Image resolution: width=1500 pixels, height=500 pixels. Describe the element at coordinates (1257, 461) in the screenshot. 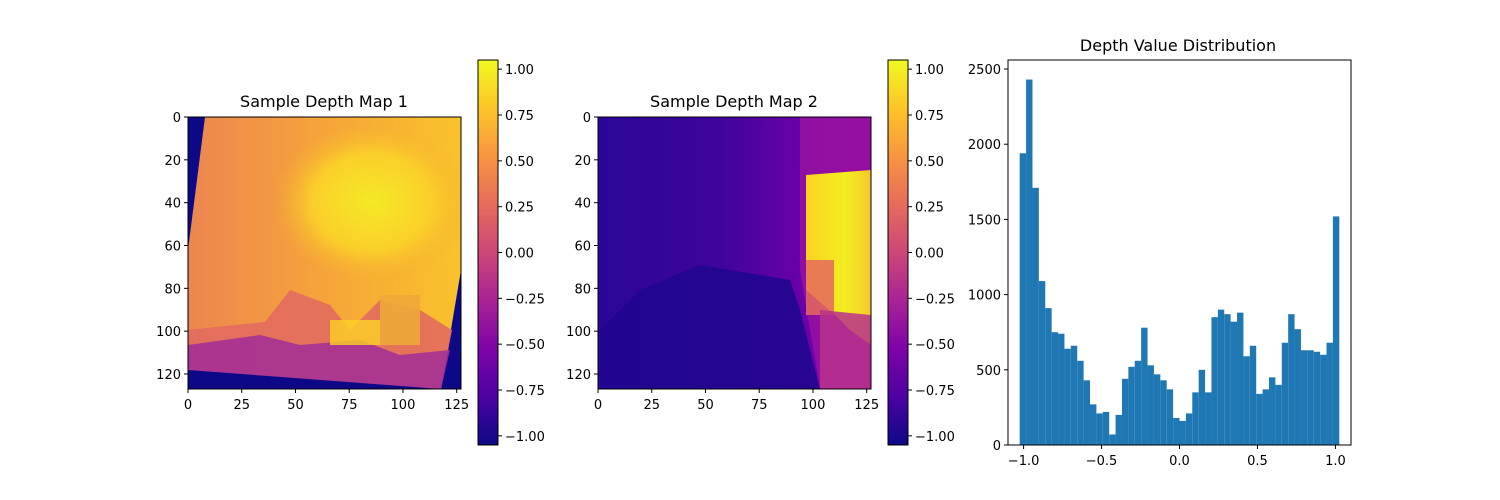

I see `x-tick-label: 0.5` at that location.